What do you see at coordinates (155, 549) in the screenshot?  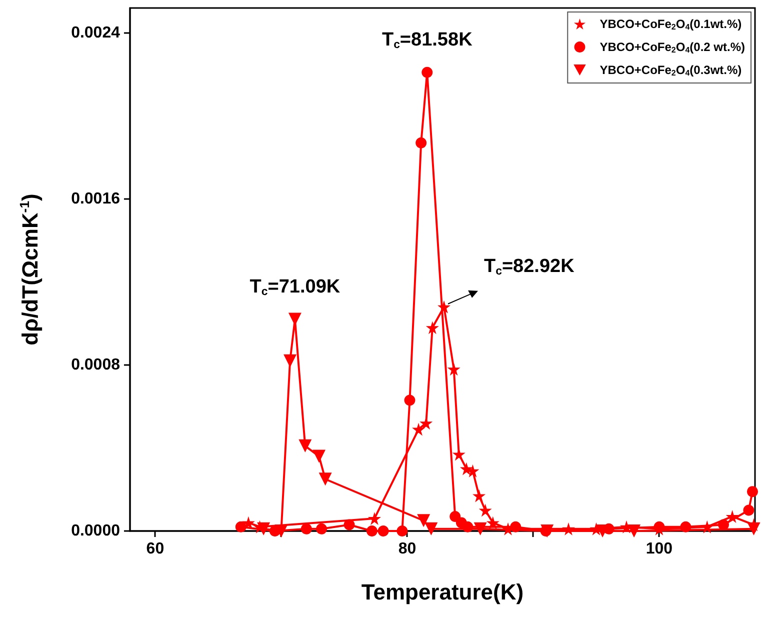 I see `x-tick-label: 60` at bounding box center [155, 549].